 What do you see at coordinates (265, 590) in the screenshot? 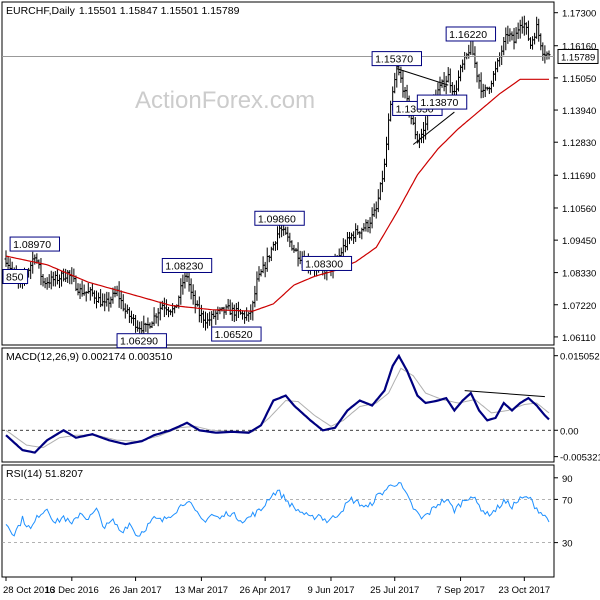
I see `x-tick-label: 26 Apr 2017` at bounding box center [265, 590].